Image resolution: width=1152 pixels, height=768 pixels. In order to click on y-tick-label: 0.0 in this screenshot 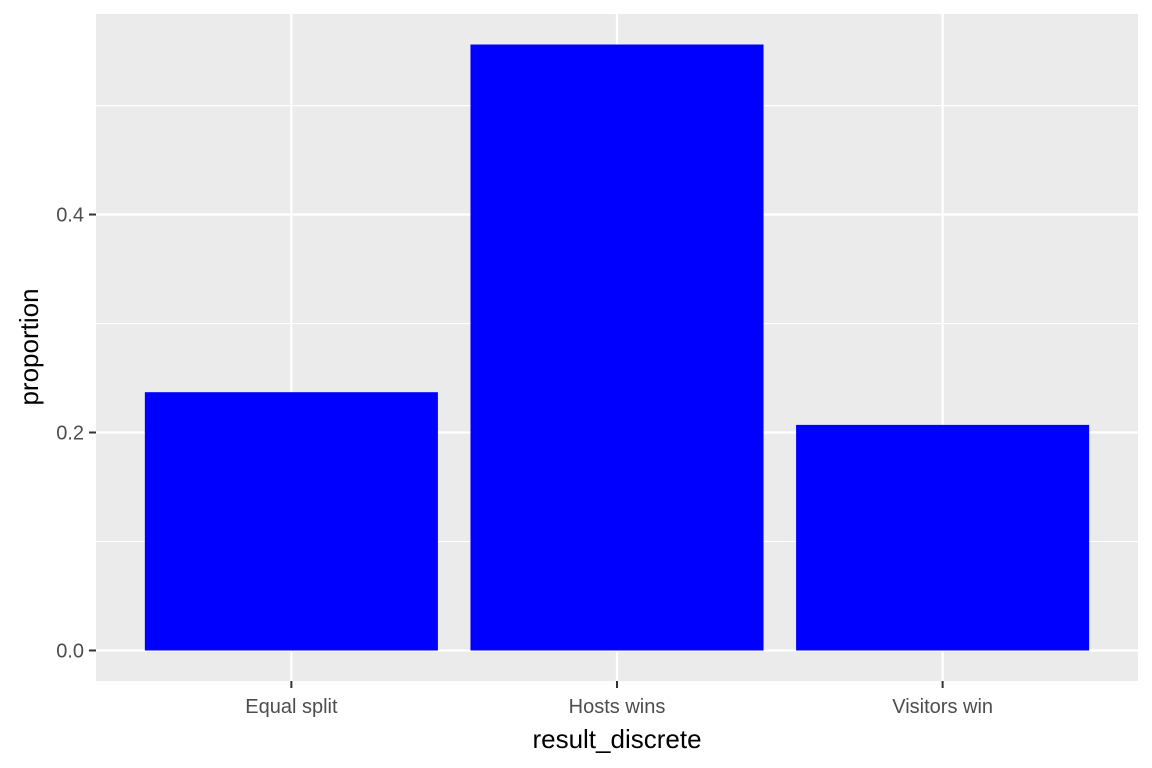, I will do `click(70, 651)`.